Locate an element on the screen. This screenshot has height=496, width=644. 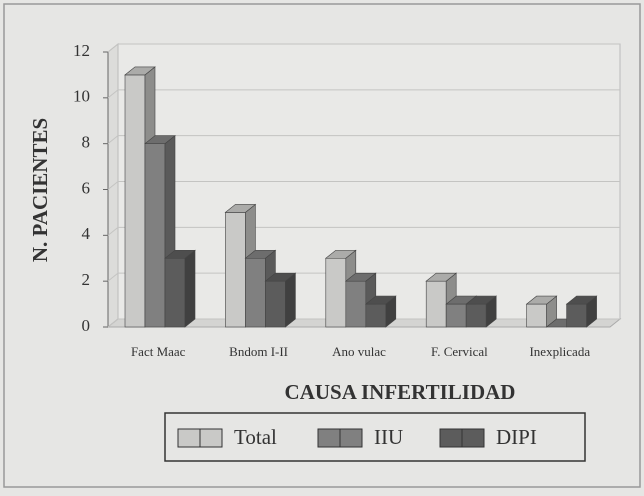
legend-box is located at coordinates (375, 437).